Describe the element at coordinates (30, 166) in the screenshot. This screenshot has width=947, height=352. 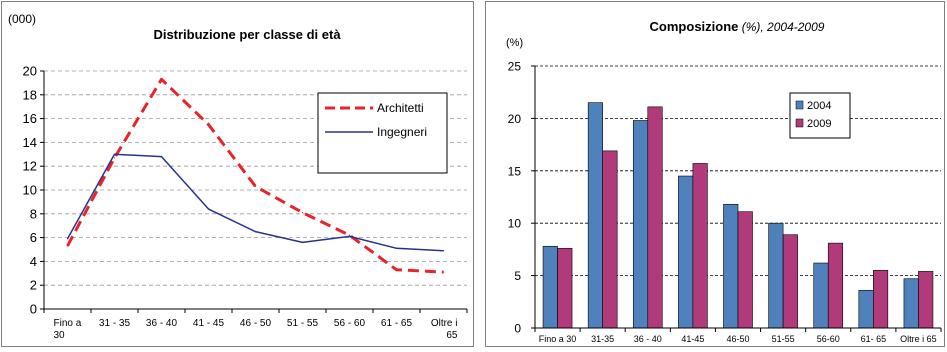
I see `line-ytick-label-12: 12` at that location.